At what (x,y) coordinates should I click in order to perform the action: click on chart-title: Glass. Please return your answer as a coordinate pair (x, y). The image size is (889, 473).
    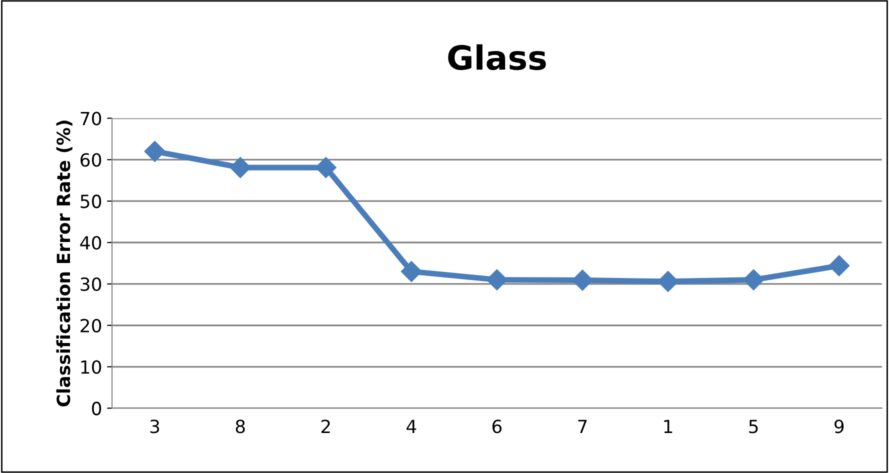
    Looking at the image, I should click on (497, 57).